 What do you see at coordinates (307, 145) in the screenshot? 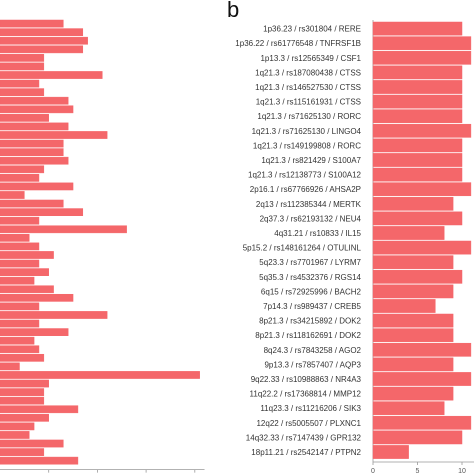
I see `panel-b-category-label: 1q21.3 / rs149199808 / RORC` at bounding box center [307, 145].